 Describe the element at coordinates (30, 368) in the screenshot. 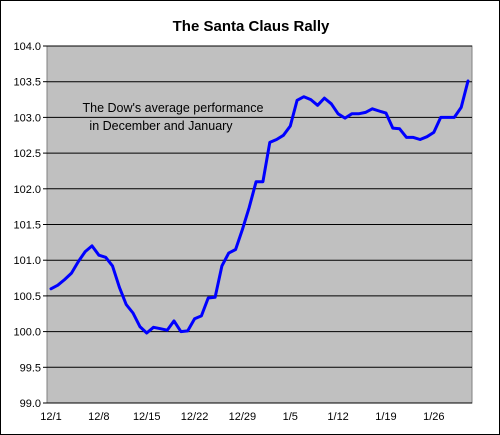

I see `y-tick-label: 99.5` at that location.